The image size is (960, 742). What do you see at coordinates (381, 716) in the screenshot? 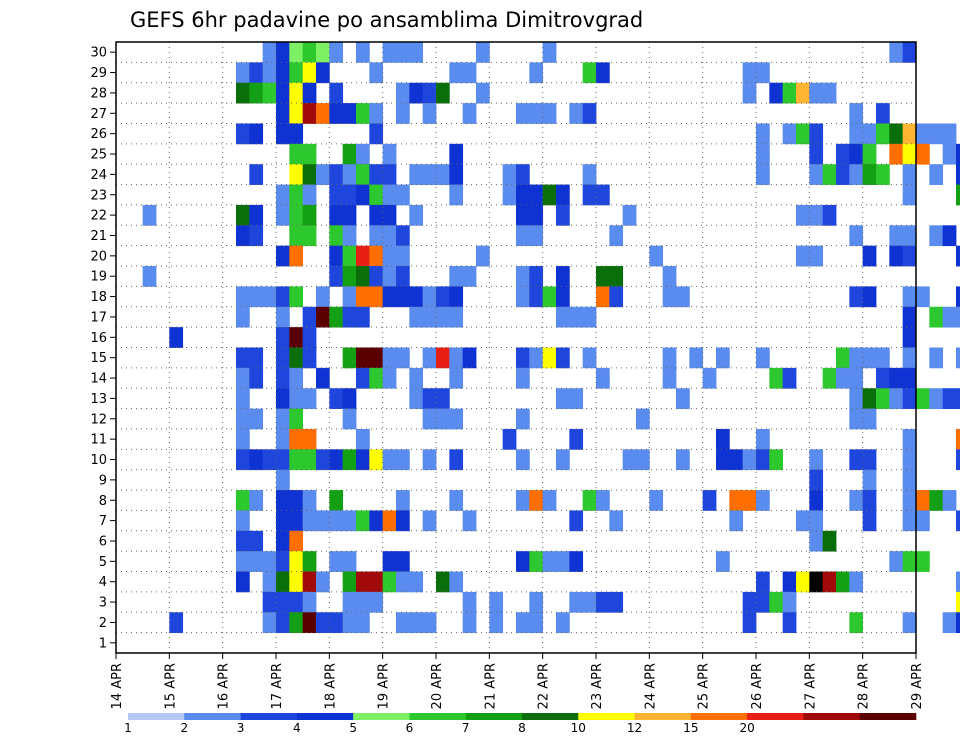
I see `colorbar-swatch` at bounding box center [381, 716].